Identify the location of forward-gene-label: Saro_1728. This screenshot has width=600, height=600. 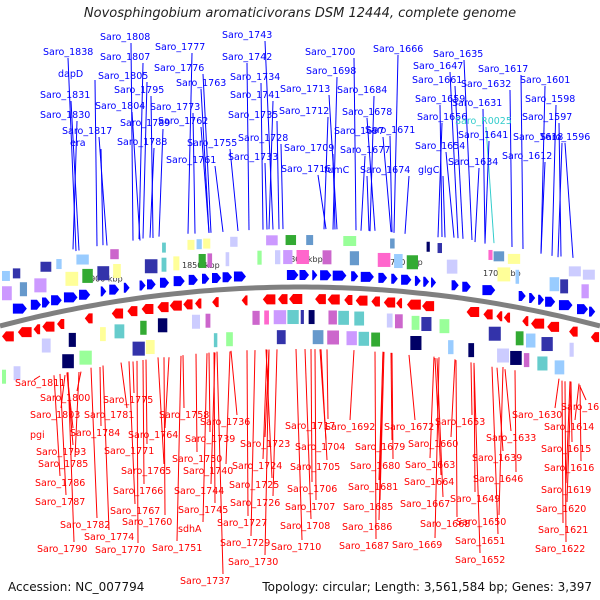
(263, 138).